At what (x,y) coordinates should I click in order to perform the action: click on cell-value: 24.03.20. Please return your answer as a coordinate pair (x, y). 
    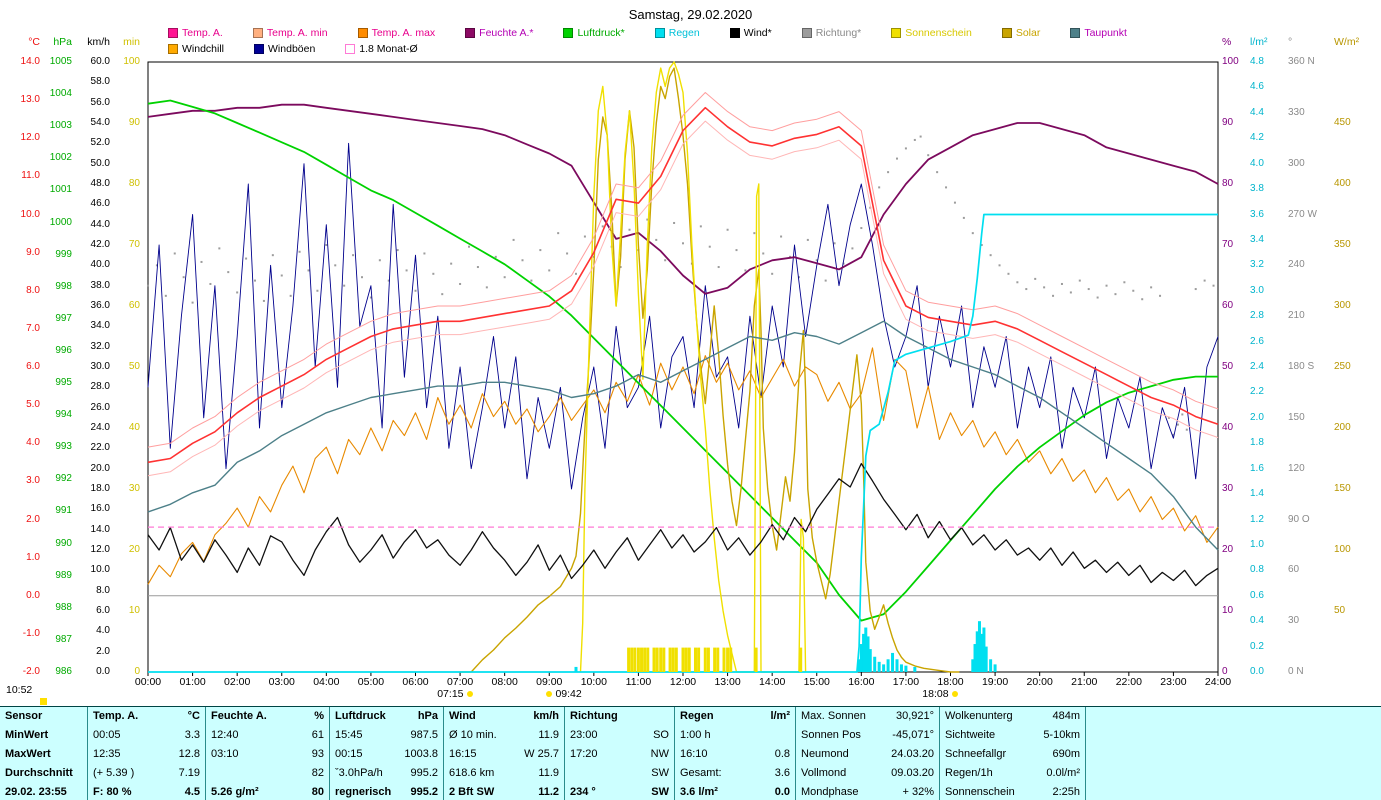
    Looking at the image, I should click on (912, 753).